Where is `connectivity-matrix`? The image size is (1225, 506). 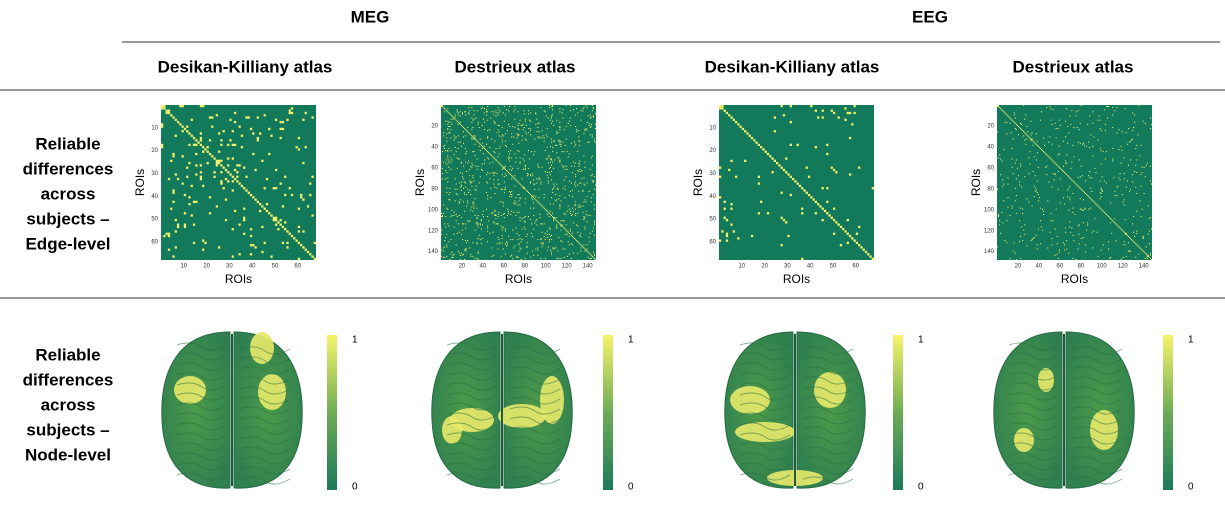 connectivity-matrix is located at coordinates (796, 182).